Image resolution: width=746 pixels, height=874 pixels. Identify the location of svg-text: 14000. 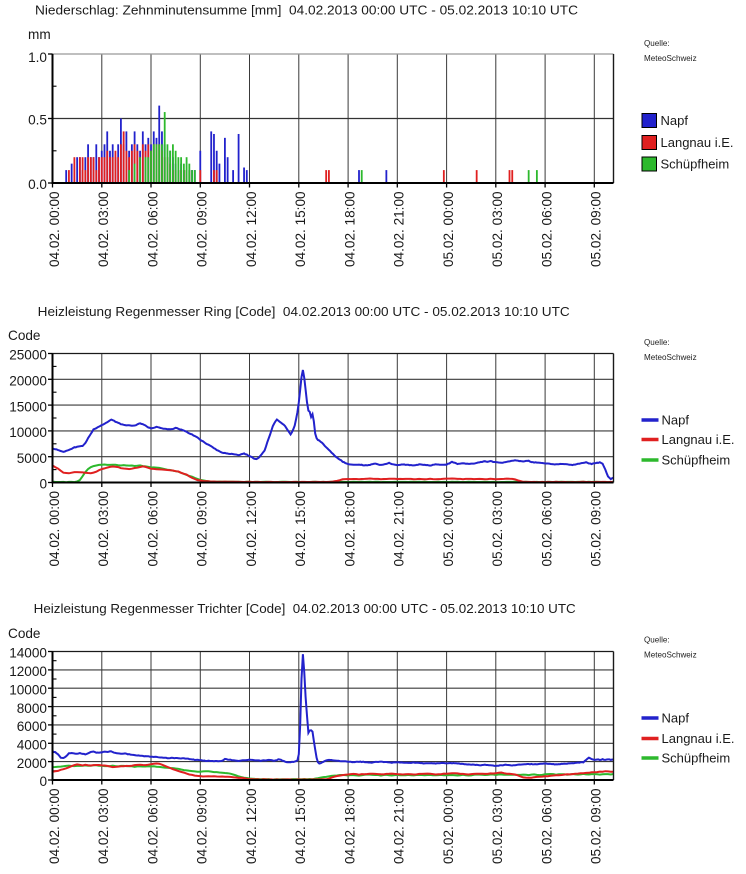
(28, 653).